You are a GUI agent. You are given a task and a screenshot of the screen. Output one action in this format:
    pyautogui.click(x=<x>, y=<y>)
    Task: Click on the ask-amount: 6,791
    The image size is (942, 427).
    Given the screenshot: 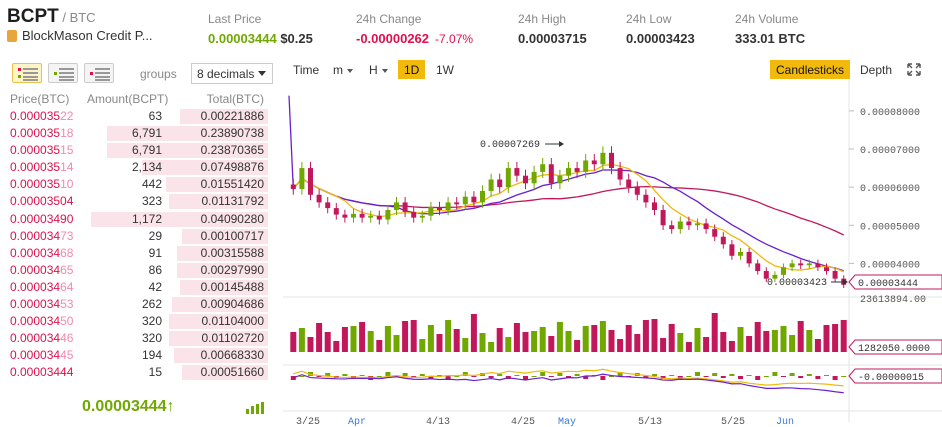 What is the action you would take?
    pyautogui.click(x=146, y=150)
    